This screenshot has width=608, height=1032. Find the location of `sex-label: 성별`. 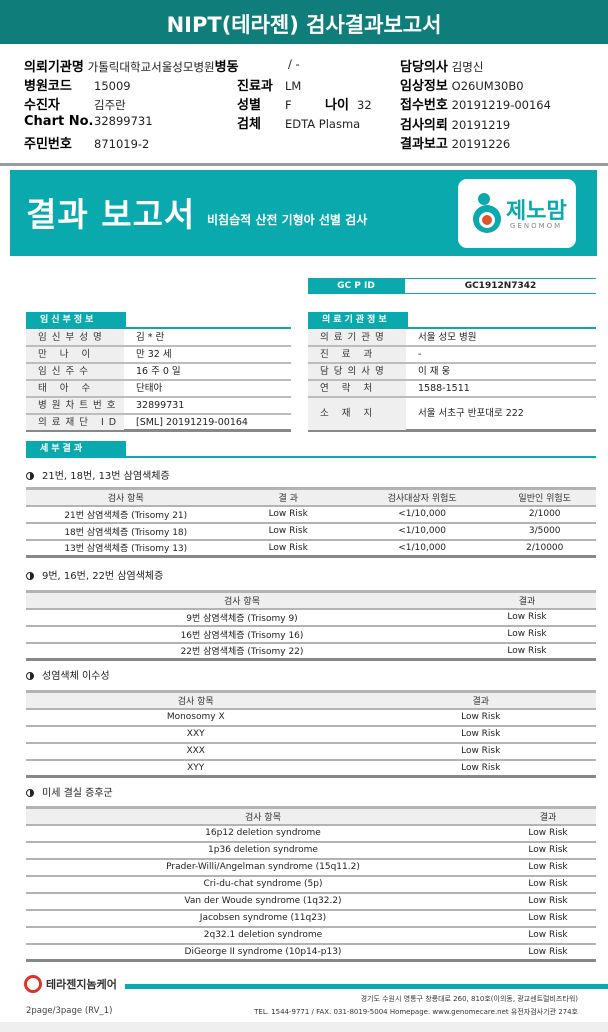

sex-label: 성별 is located at coordinates (249, 105).